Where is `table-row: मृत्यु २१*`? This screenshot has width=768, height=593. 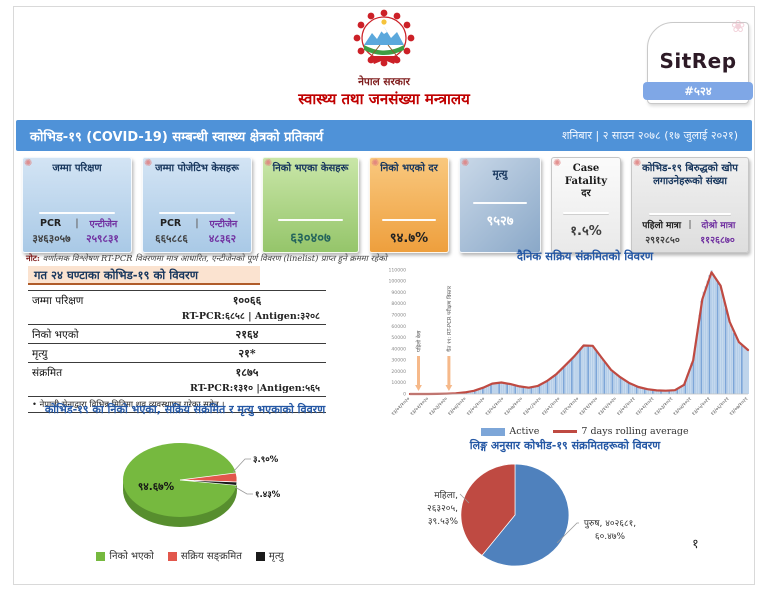 table-row: मृत्यु २१* is located at coordinates (177, 352).